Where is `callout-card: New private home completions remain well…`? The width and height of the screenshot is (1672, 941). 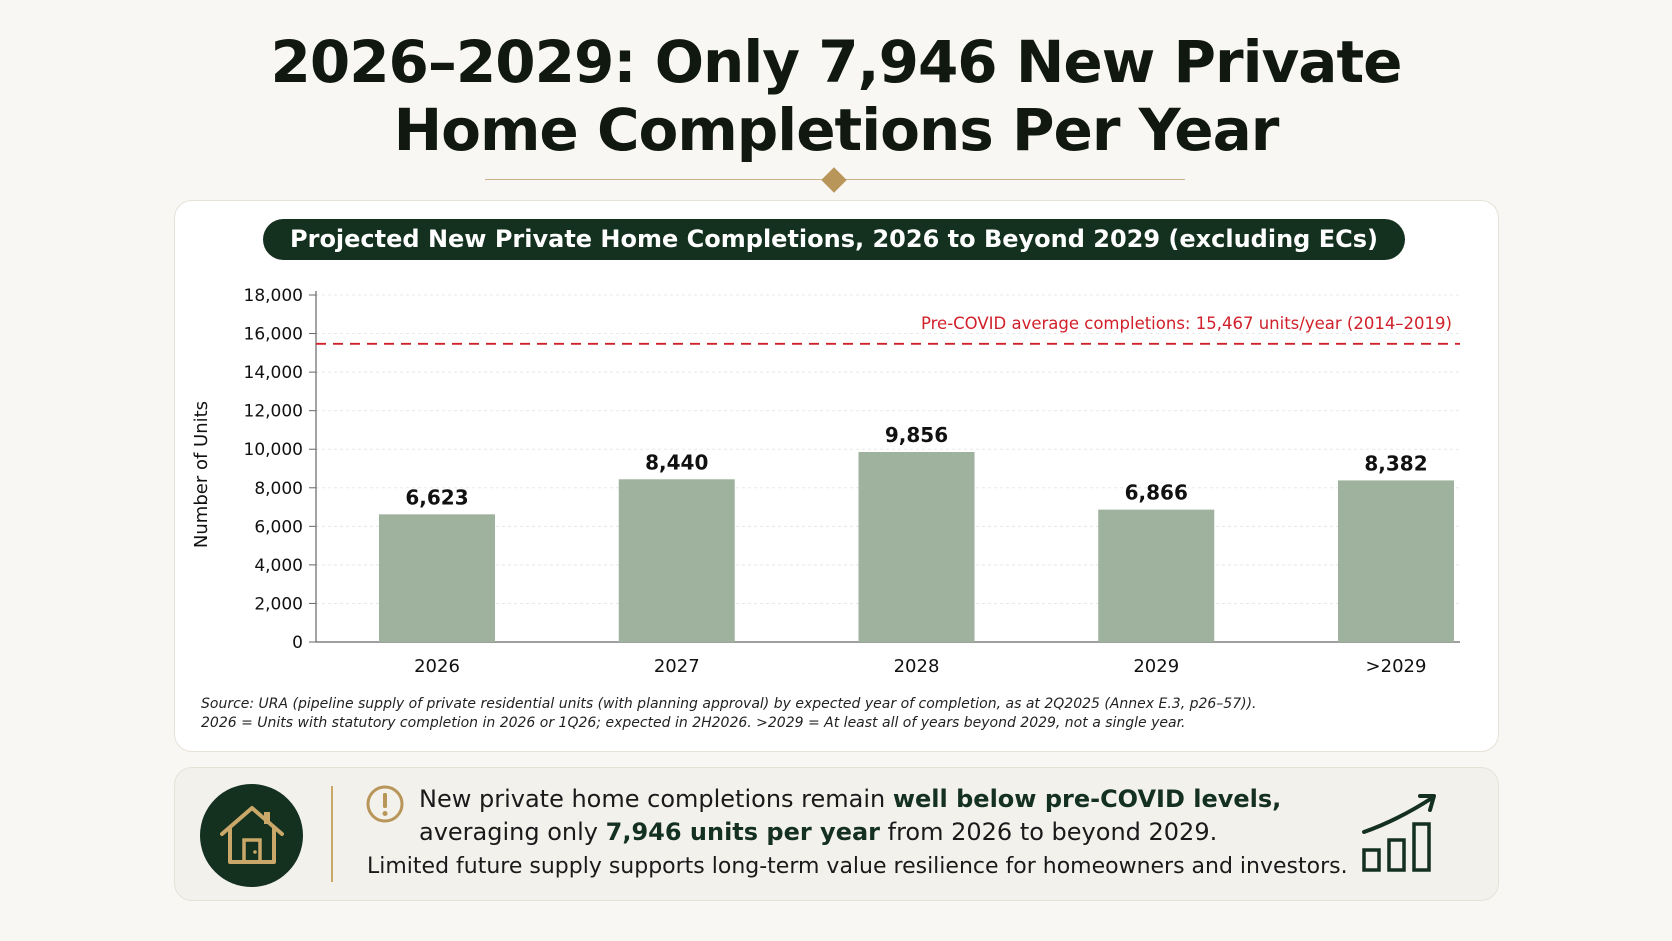 callout-card: New private home completions remain well… is located at coordinates (836, 834).